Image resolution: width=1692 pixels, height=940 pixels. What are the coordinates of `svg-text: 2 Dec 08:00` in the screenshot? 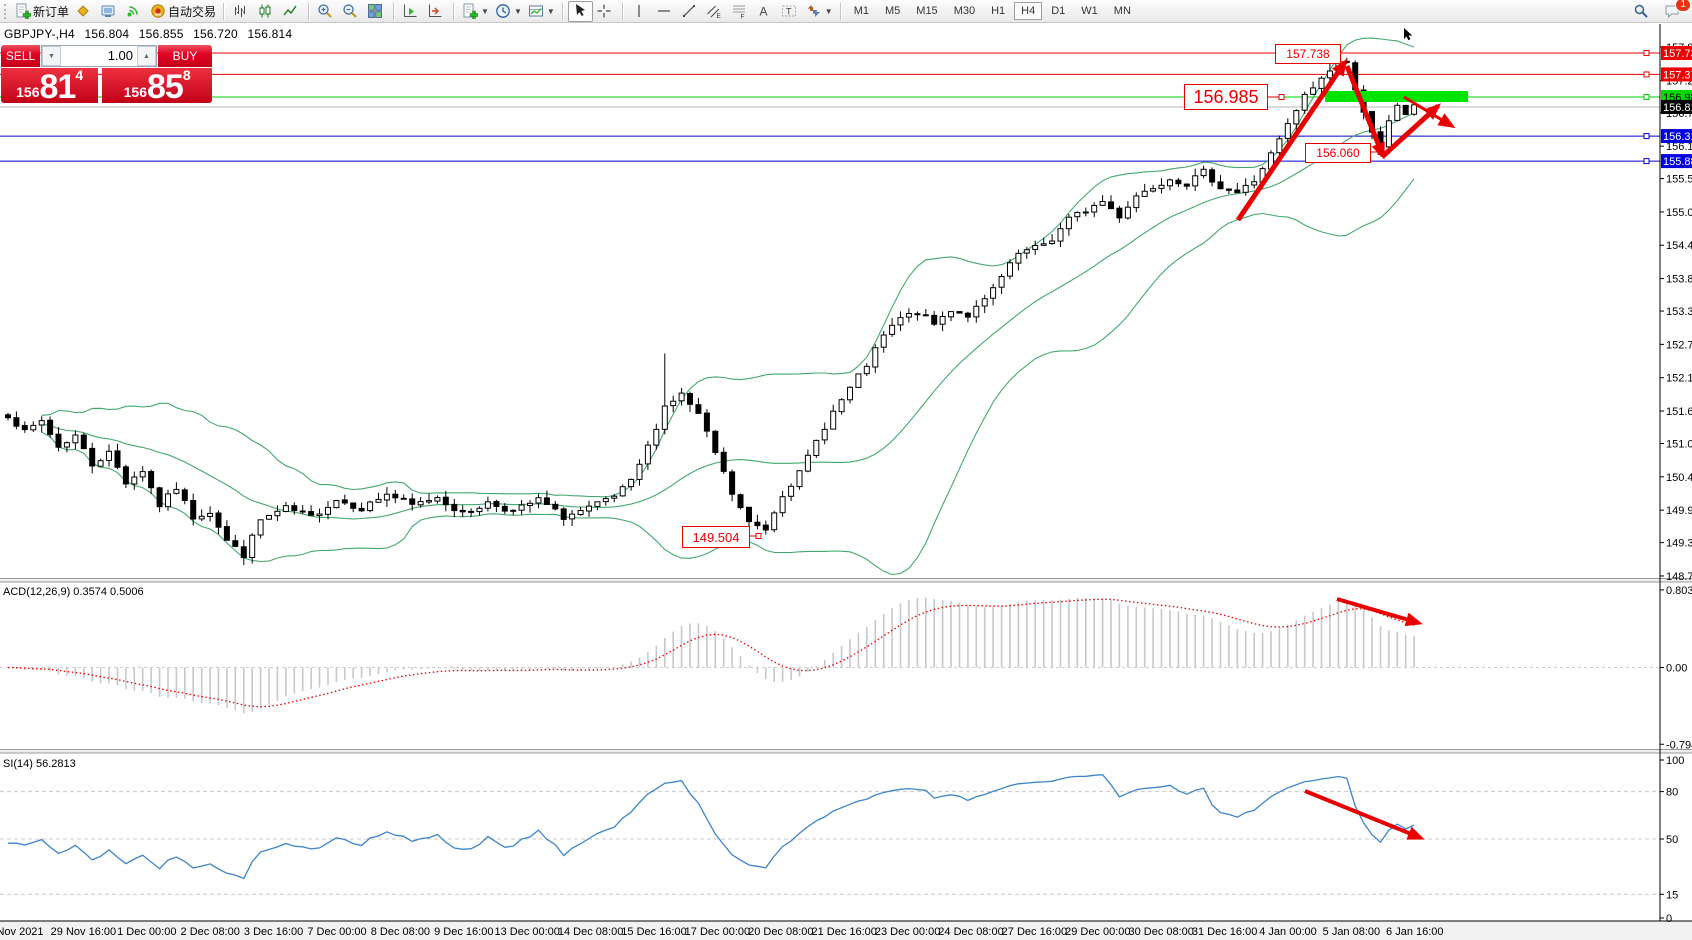 It's located at (210, 932).